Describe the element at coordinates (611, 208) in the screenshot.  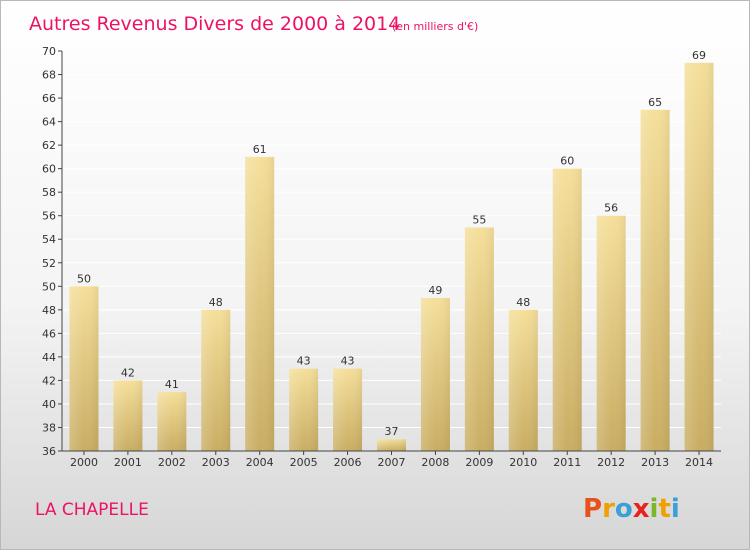
I see `data-label: 56` at that location.